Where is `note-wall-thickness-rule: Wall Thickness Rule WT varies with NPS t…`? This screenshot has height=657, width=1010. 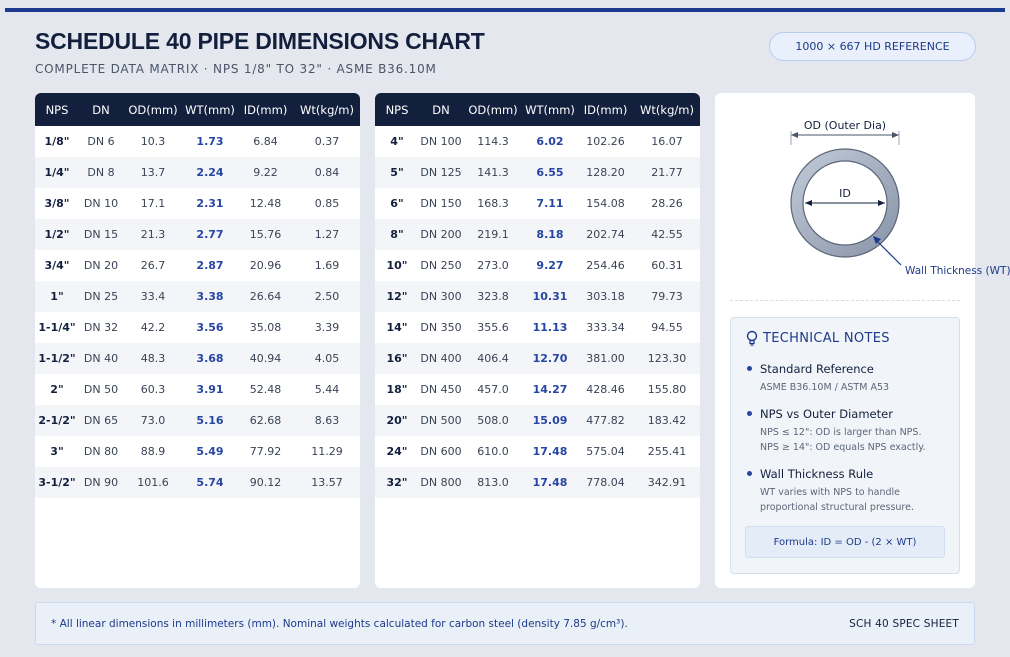
note-wall-thickness-rule: Wall Thickness Rule WT varies with NPS t… is located at coordinates (849, 491).